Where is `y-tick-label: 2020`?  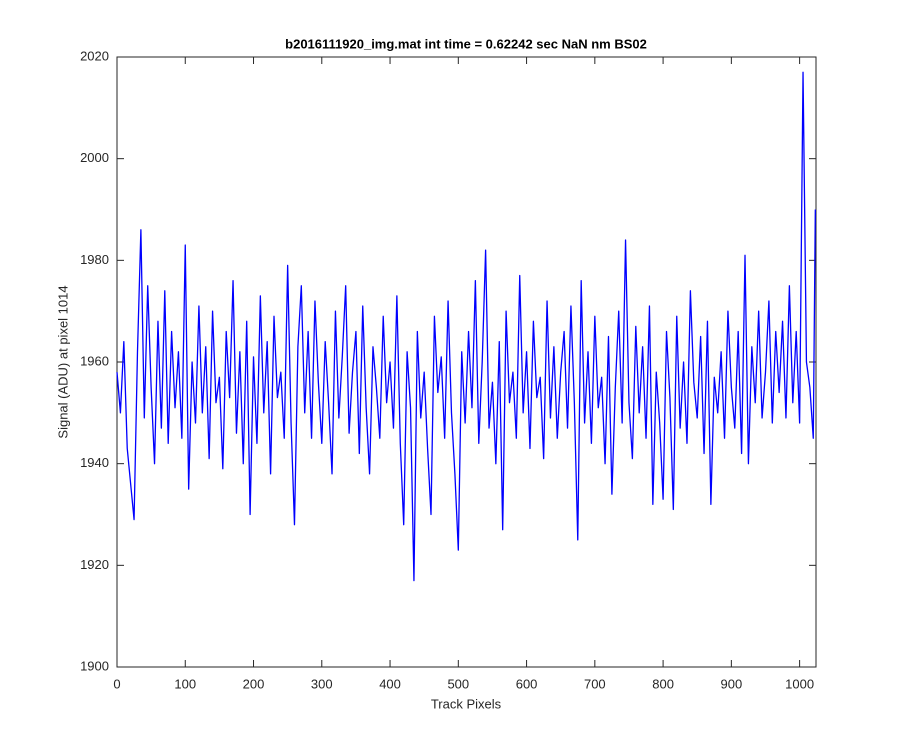 y-tick-label: 2020 is located at coordinates (94, 55).